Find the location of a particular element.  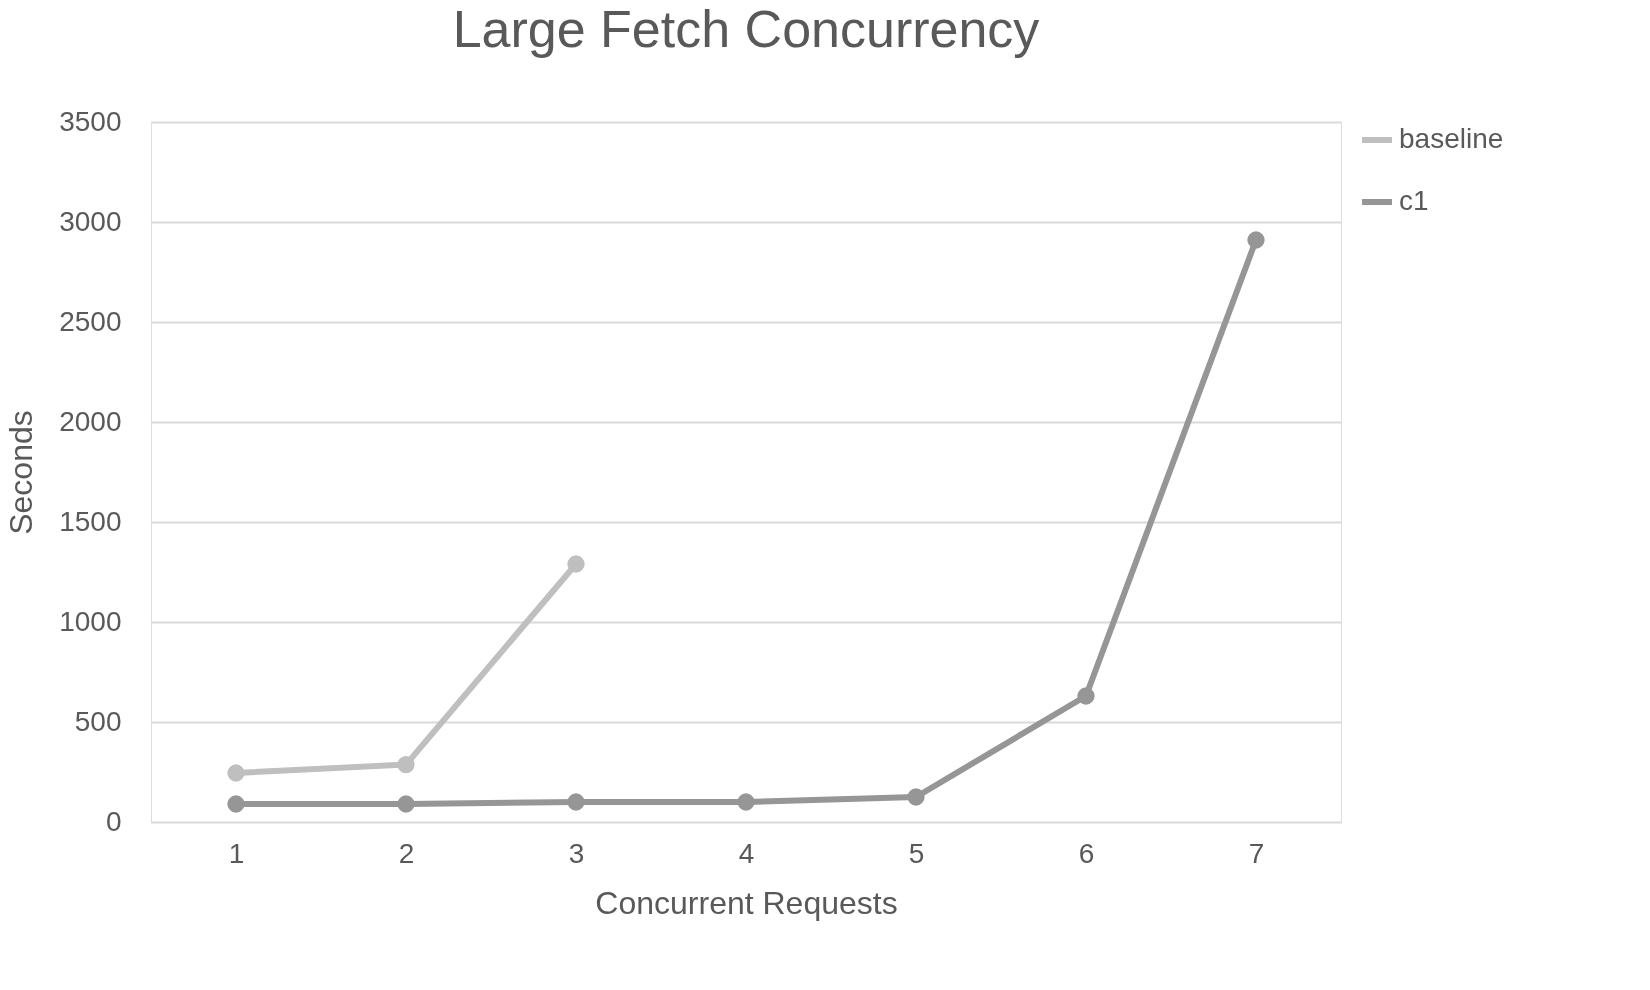

x-axis-title: Concurrent Requests is located at coordinates (746, 902).